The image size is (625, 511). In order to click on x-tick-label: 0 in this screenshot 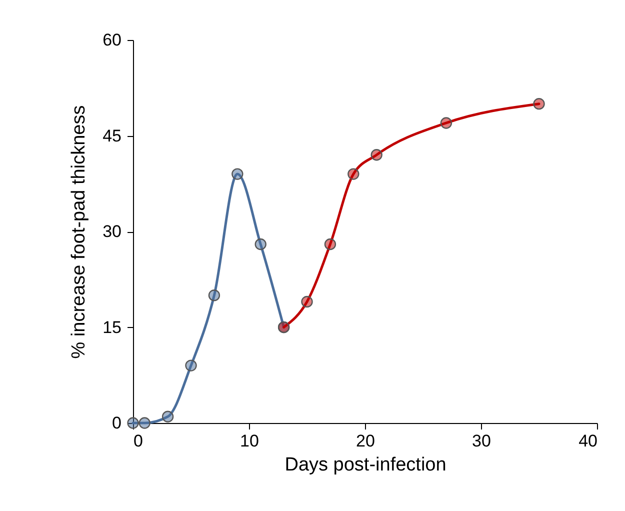, I will do `click(138, 441)`.